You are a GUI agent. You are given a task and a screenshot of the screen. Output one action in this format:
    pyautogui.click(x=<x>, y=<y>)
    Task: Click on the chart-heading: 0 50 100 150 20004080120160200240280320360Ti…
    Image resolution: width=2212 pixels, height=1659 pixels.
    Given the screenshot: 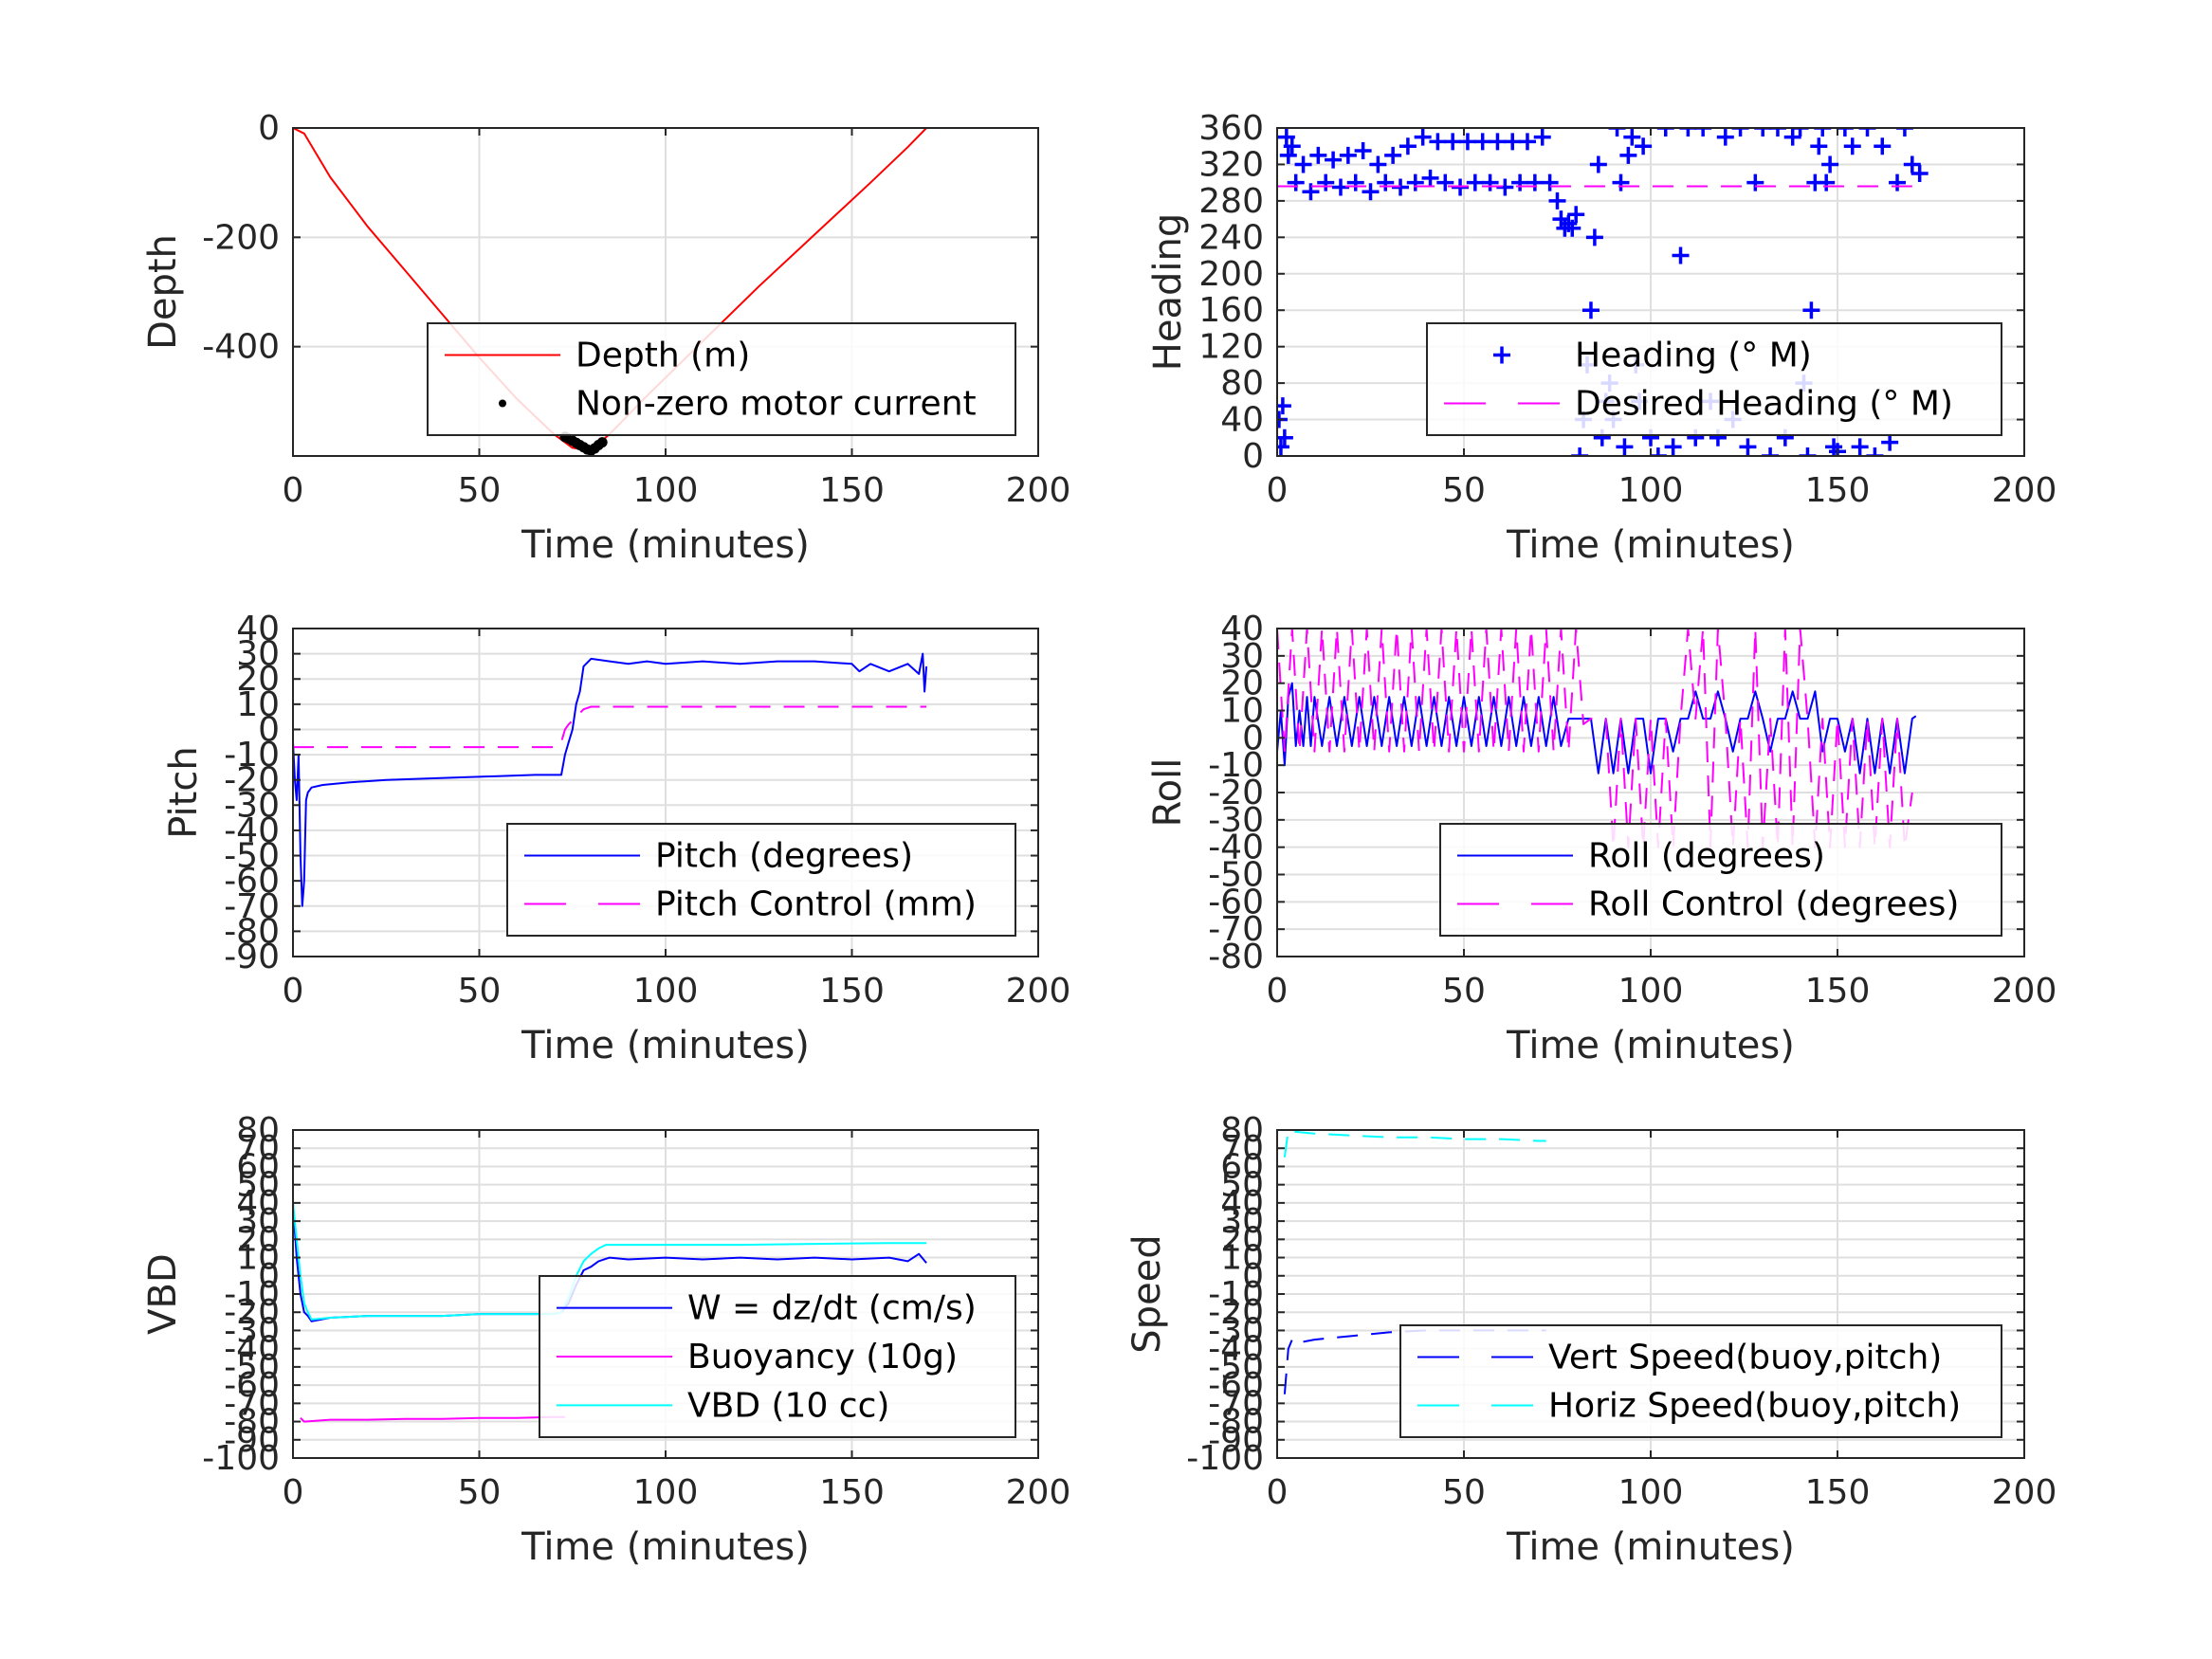 What is the action you would take?
    pyautogui.click(x=1601, y=338)
    